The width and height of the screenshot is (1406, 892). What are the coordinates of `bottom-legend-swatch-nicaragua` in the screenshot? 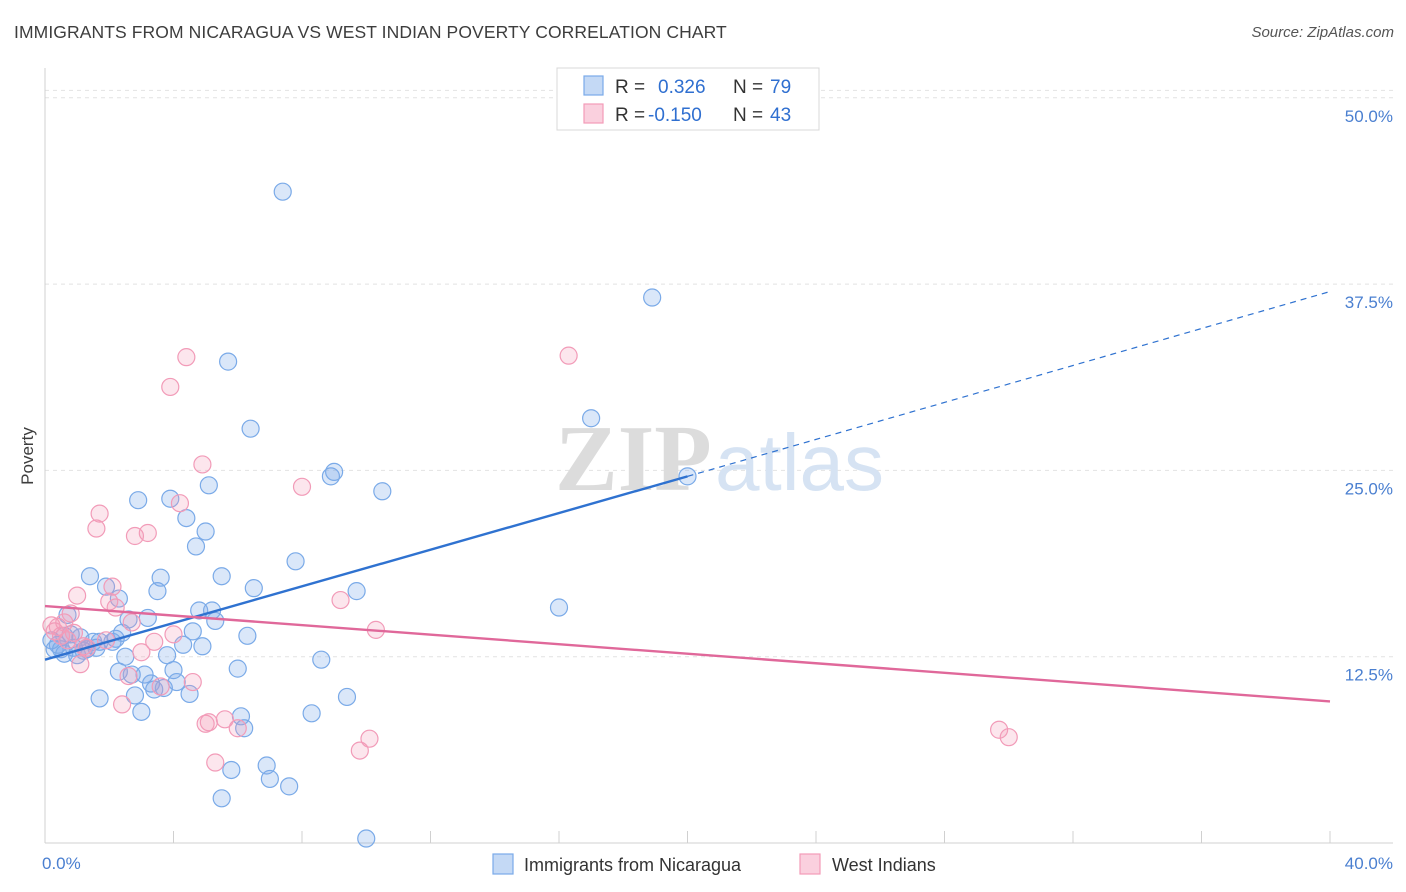 It's located at (503, 864).